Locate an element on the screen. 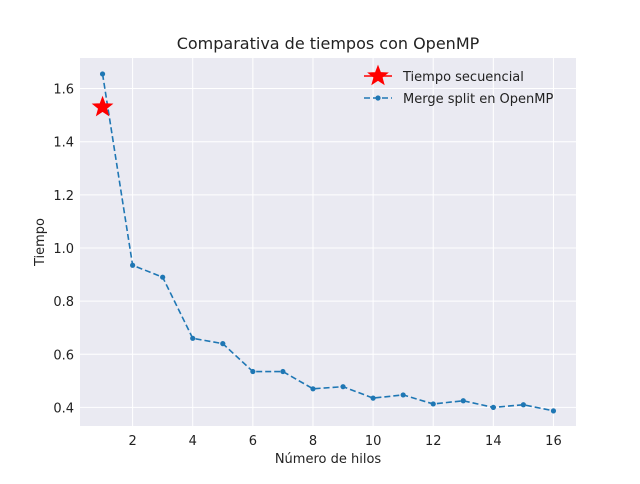  x-axis-label: Número de hilos is located at coordinates (328, 459).